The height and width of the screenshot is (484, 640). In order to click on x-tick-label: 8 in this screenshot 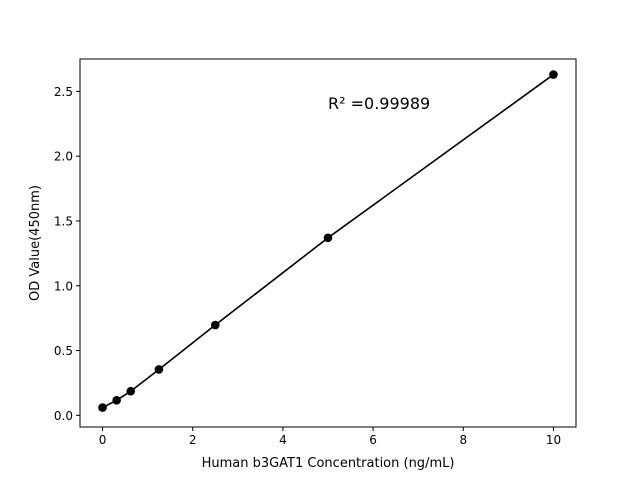, I will do `click(463, 440)`.